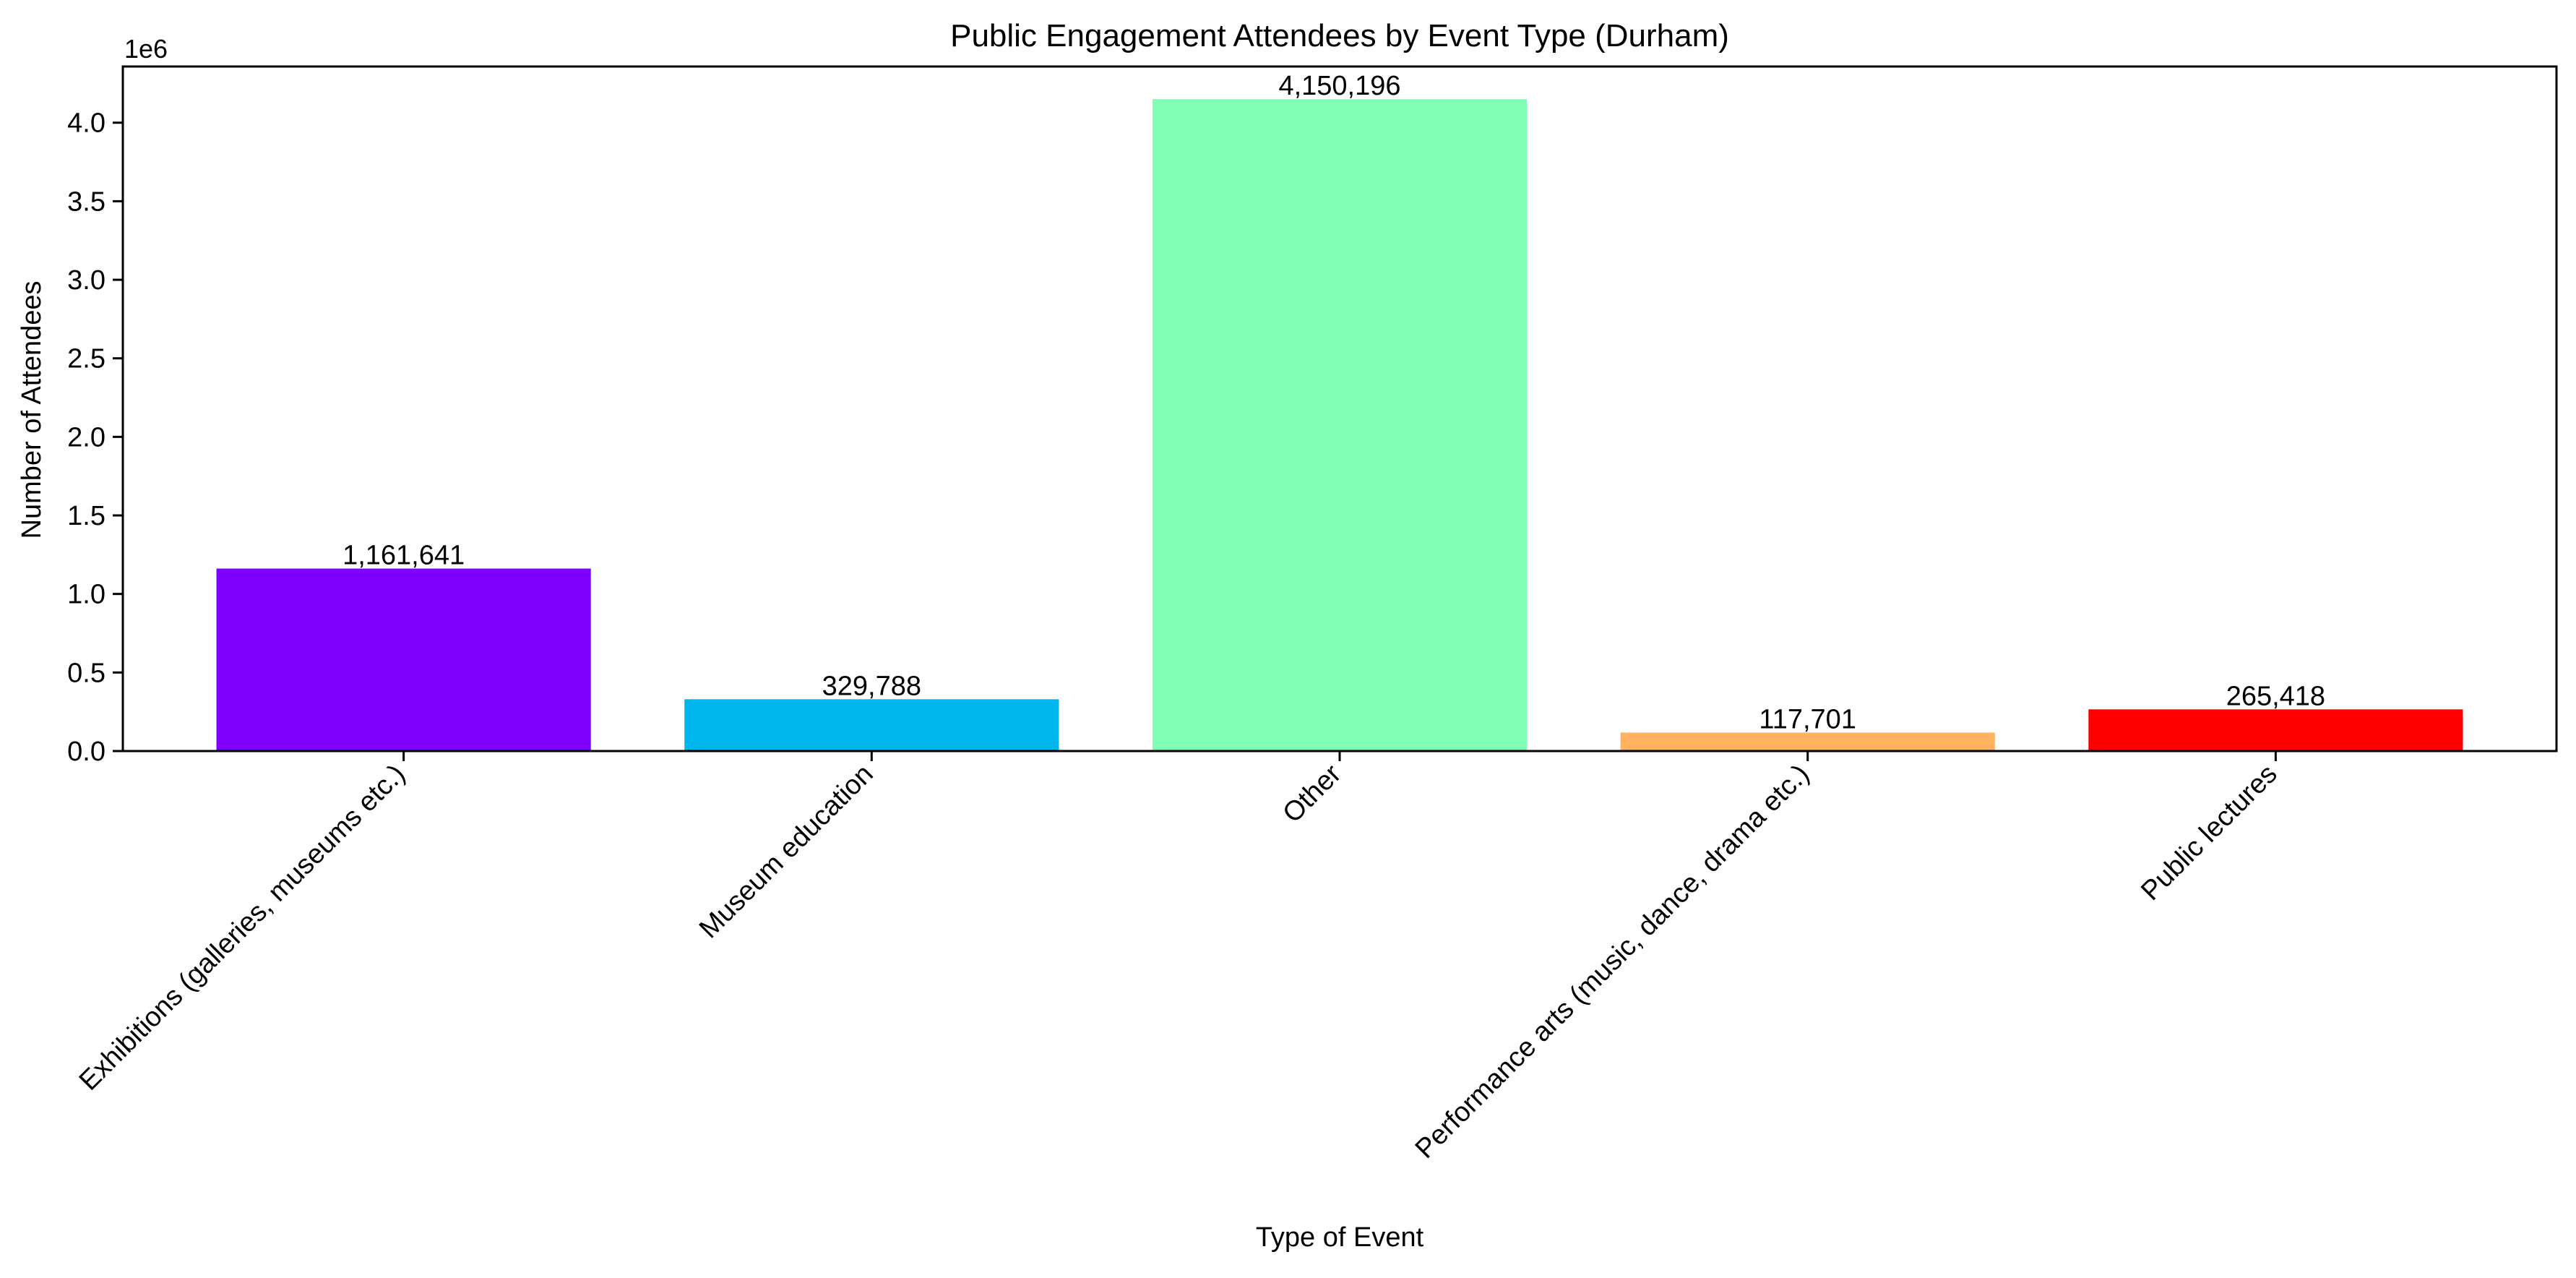 The width and height of the screenshot is (2576, 1278). Describe the element at coordinates (86, 123) in the screenshot. I see `y-tick-label-8: 4.0` at that location.